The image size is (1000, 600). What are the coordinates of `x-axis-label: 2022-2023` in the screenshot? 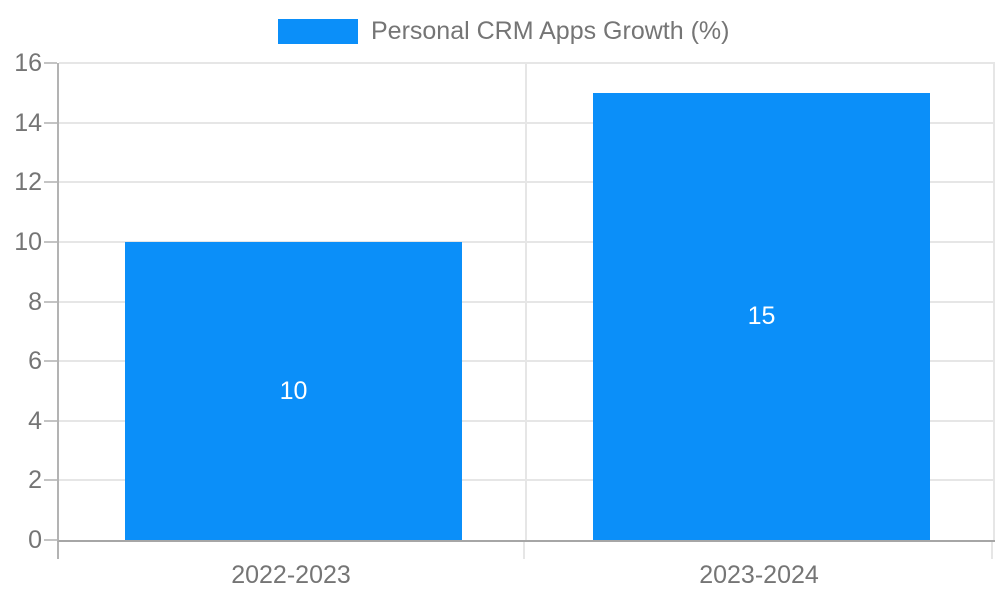 It's located at (291, 575).